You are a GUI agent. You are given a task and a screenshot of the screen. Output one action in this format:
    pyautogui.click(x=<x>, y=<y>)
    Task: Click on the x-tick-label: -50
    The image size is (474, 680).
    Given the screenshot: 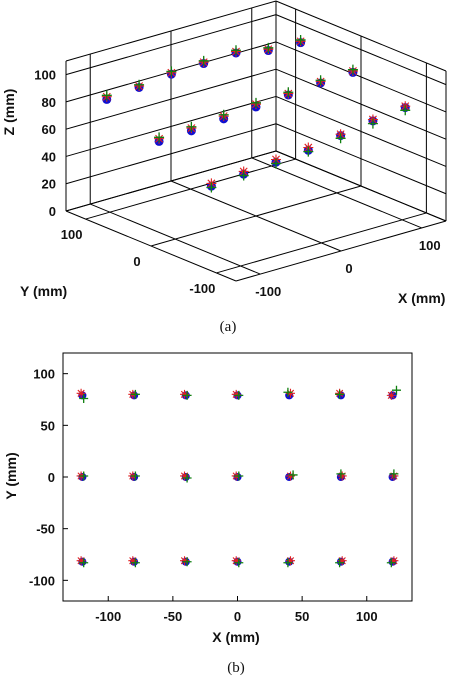 What is the action you would take?
    pyautogui.click(x=172, y=616)
    